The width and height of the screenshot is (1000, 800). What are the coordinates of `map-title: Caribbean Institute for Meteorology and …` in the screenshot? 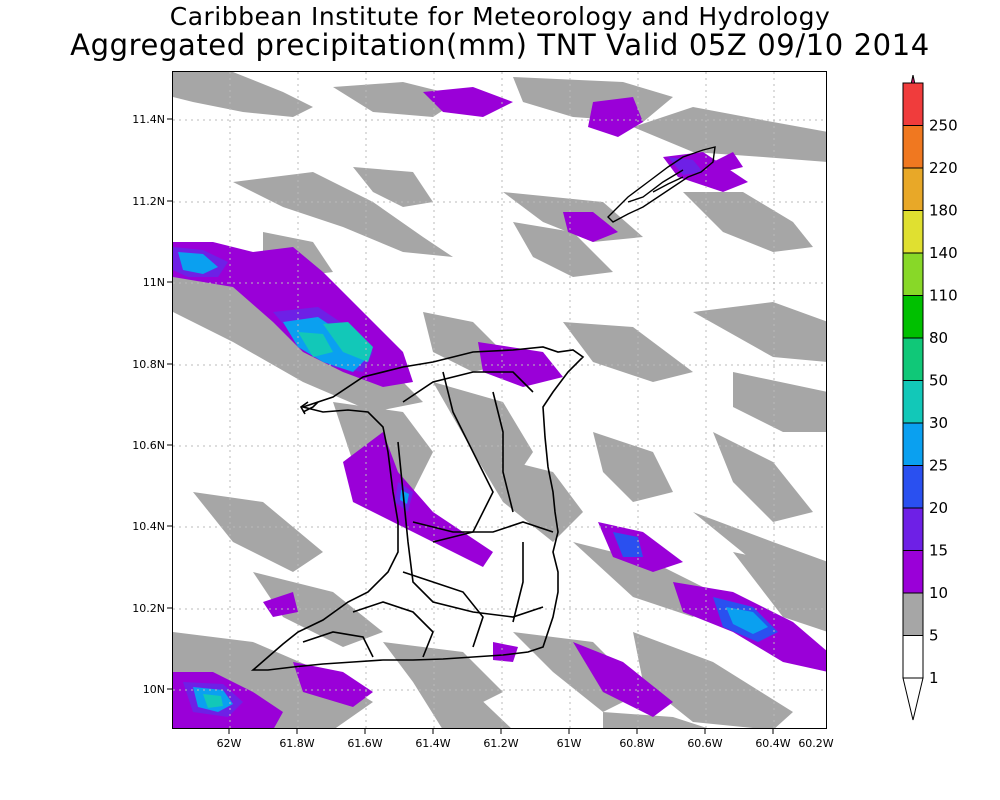 It's located at (500, 16).